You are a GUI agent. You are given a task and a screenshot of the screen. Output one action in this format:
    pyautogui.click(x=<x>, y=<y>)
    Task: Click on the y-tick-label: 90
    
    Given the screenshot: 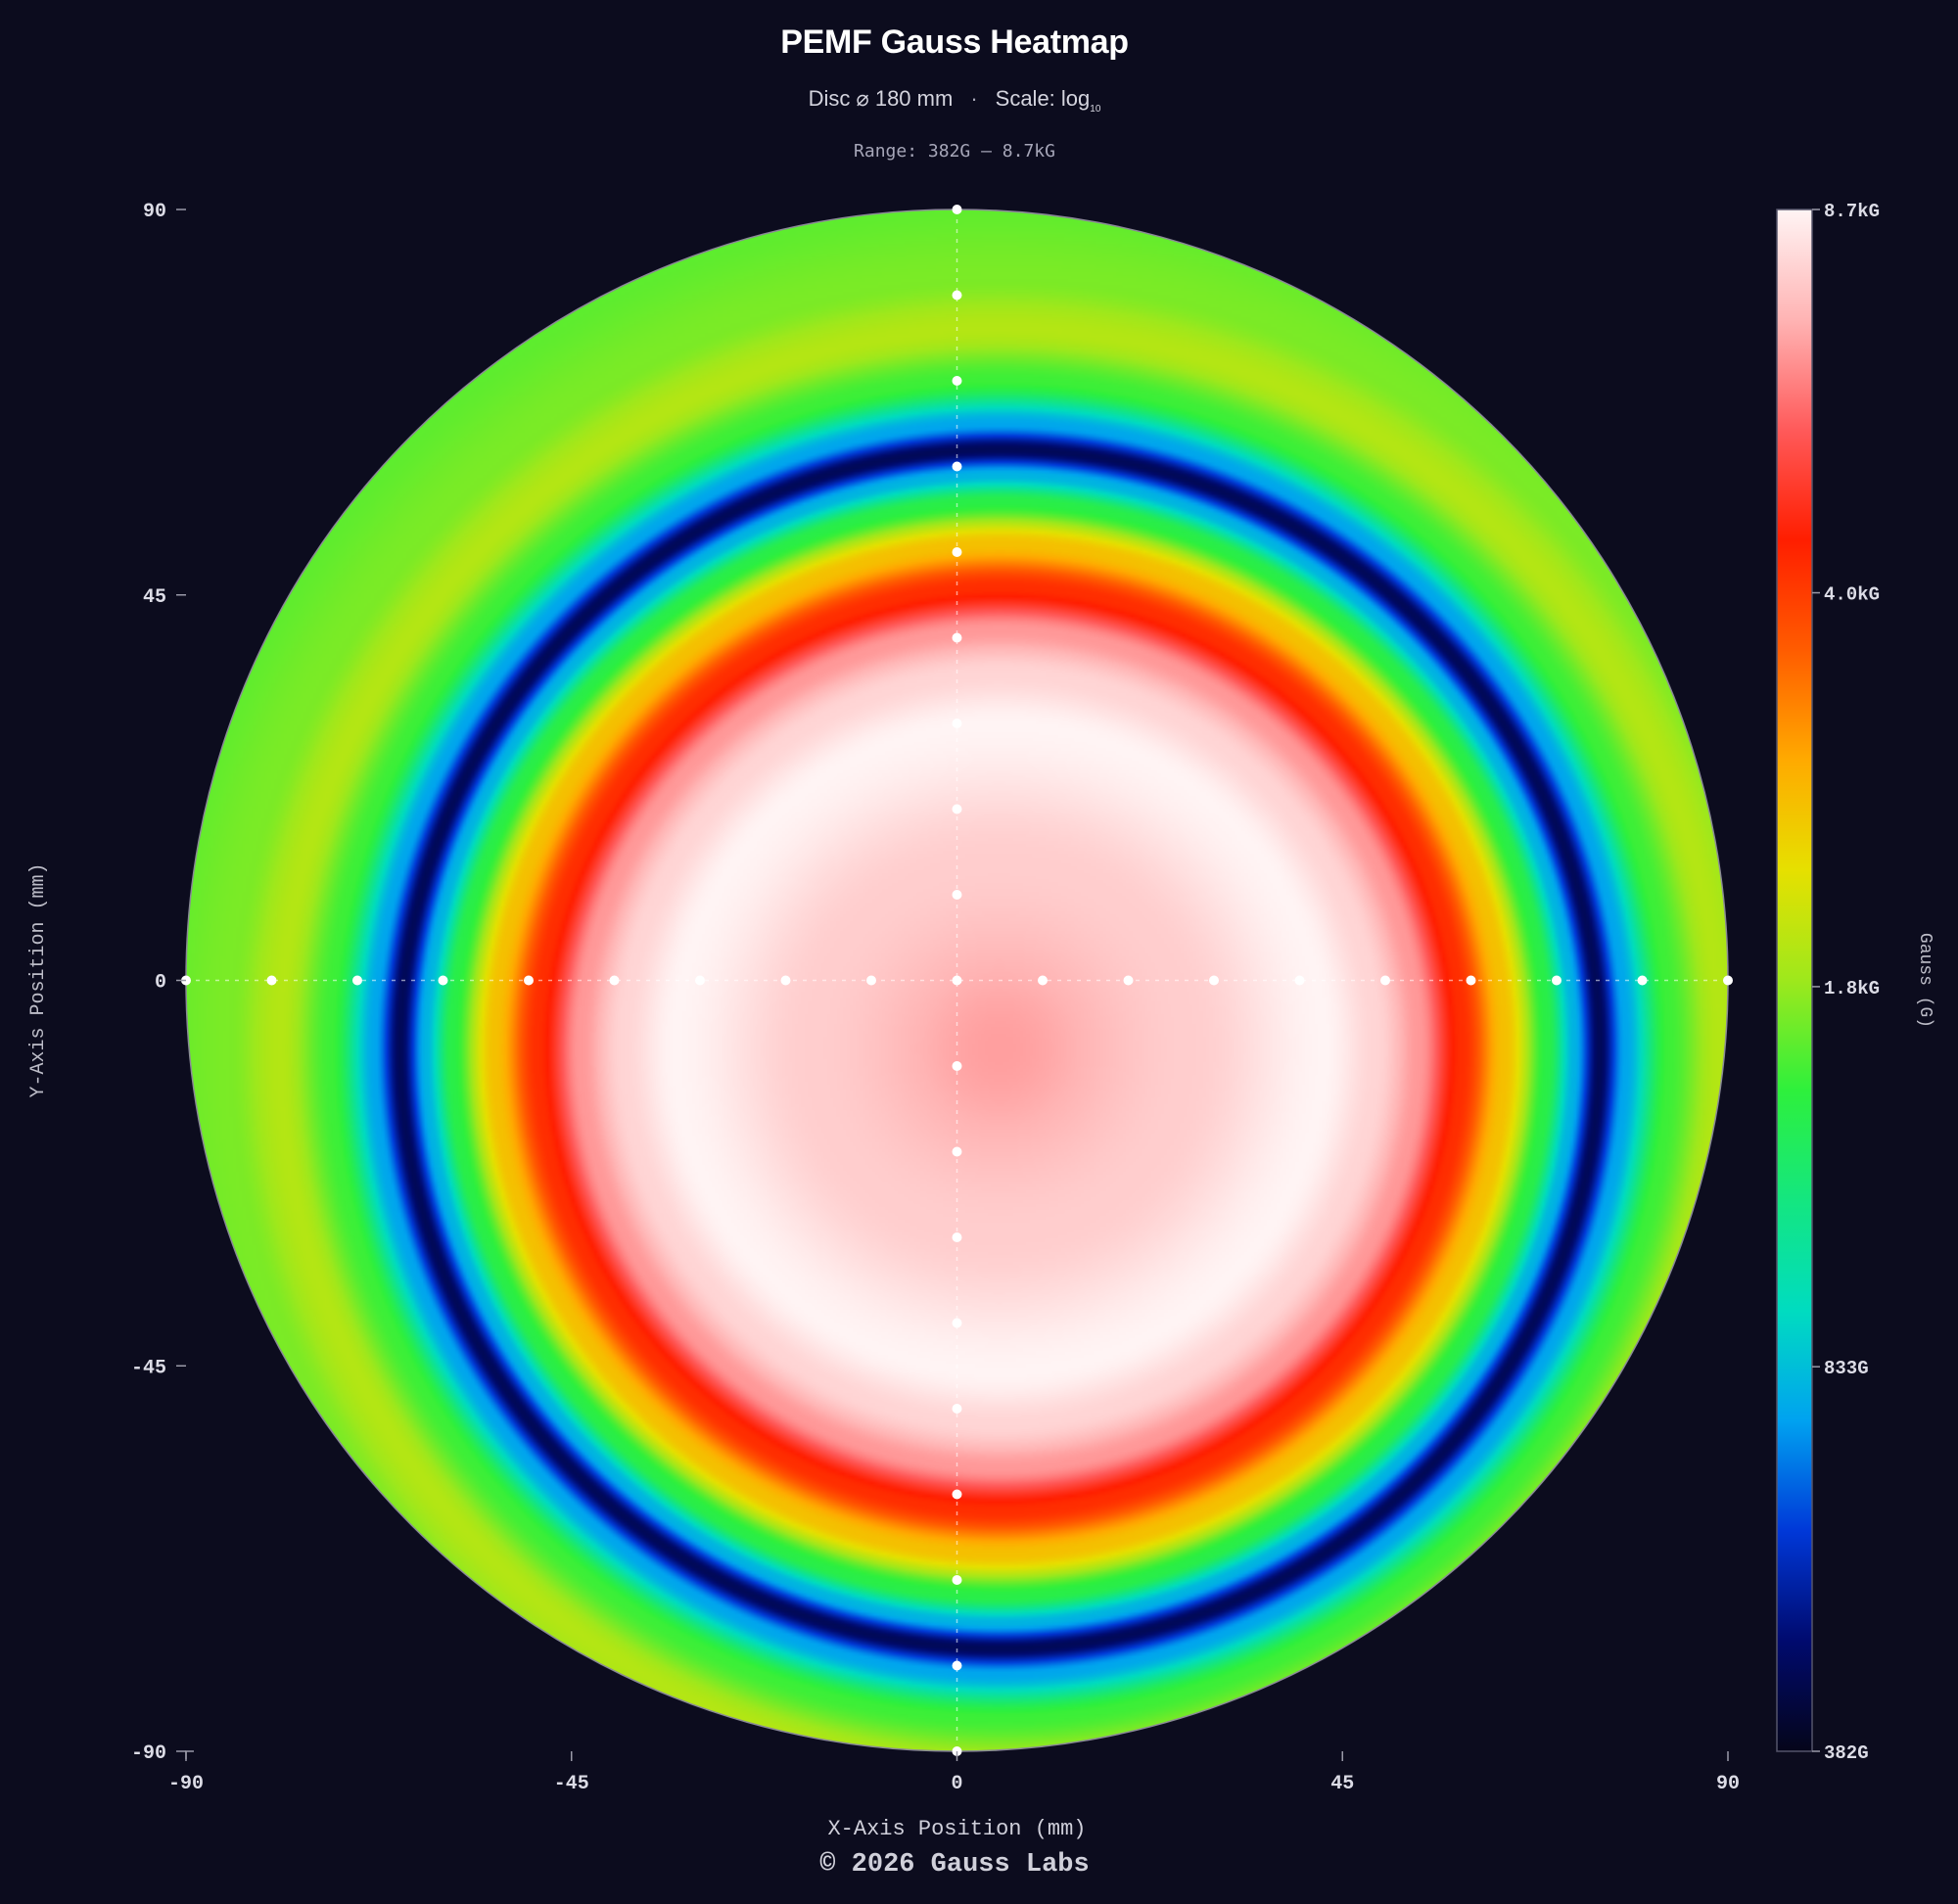 What is the action you would take?
    pyautogui.click(x=154, y=212)
    